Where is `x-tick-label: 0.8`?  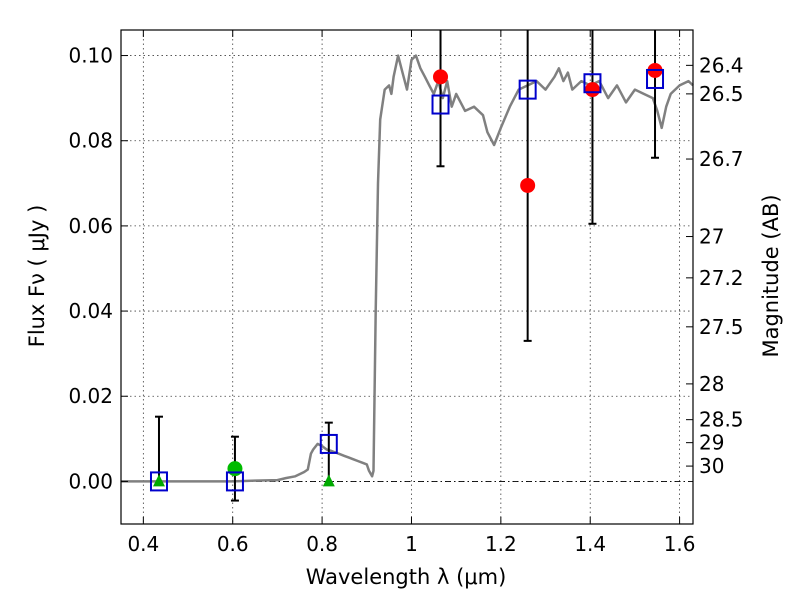 x-tick-label: 0.8 is located at coordinates (322, 544).